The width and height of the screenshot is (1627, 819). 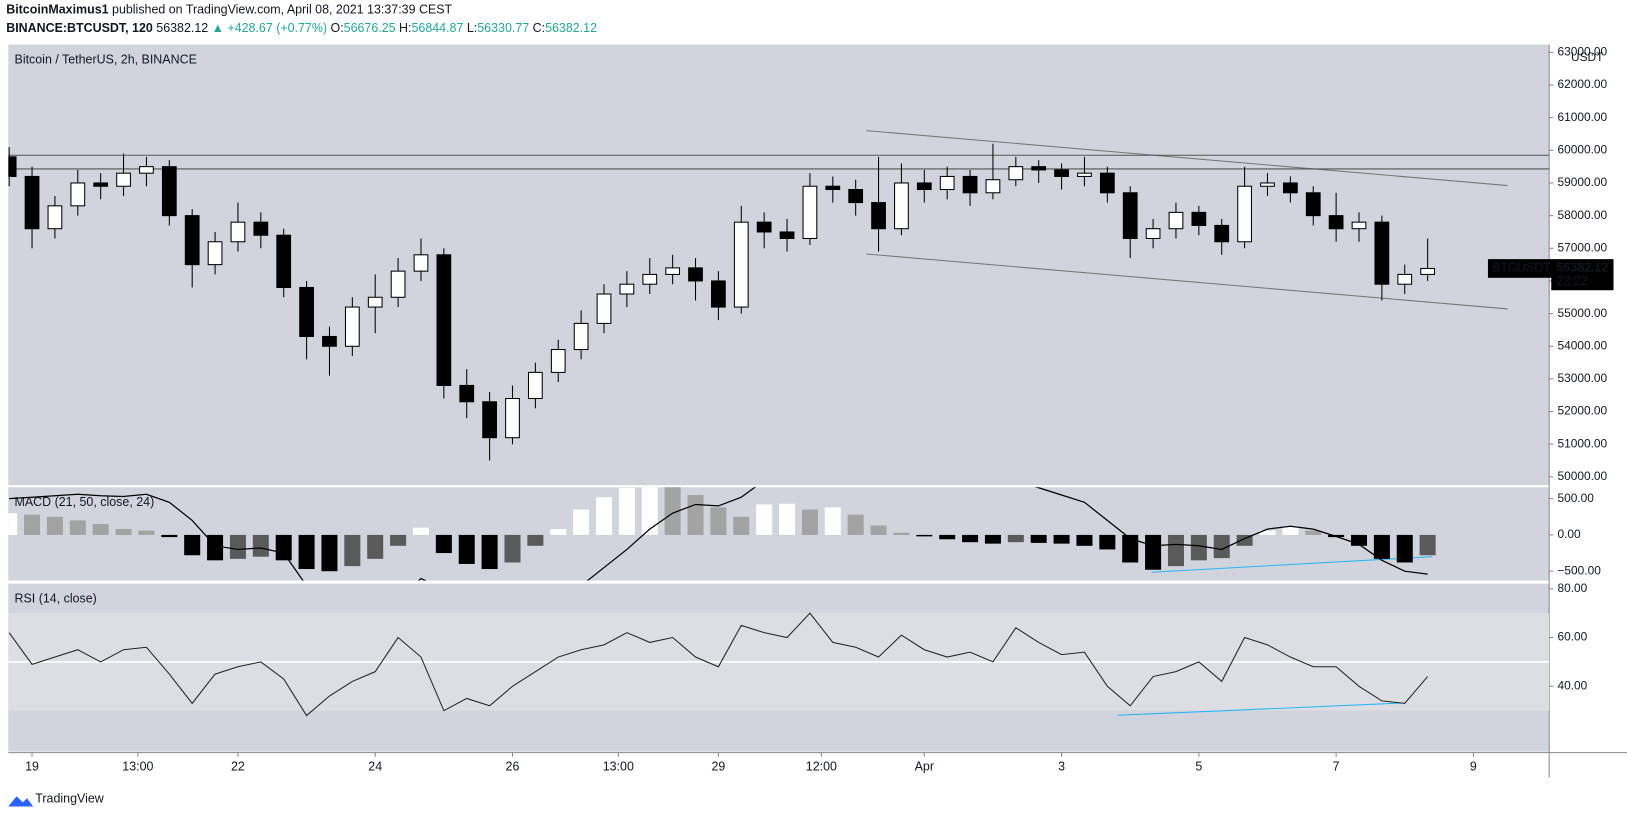 What do you see at coordinates (437, 28) in the screenshot?
I see `ohlc-value: 56844.87` at bounding box center [437, 28].